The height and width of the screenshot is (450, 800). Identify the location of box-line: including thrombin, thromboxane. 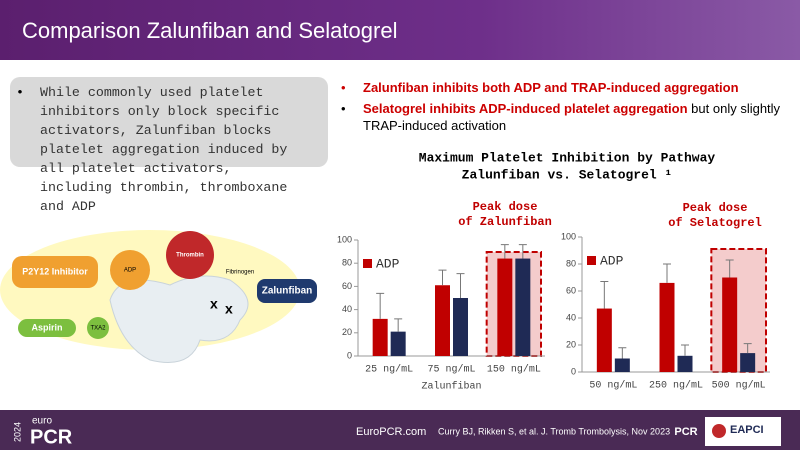
(164, 187).